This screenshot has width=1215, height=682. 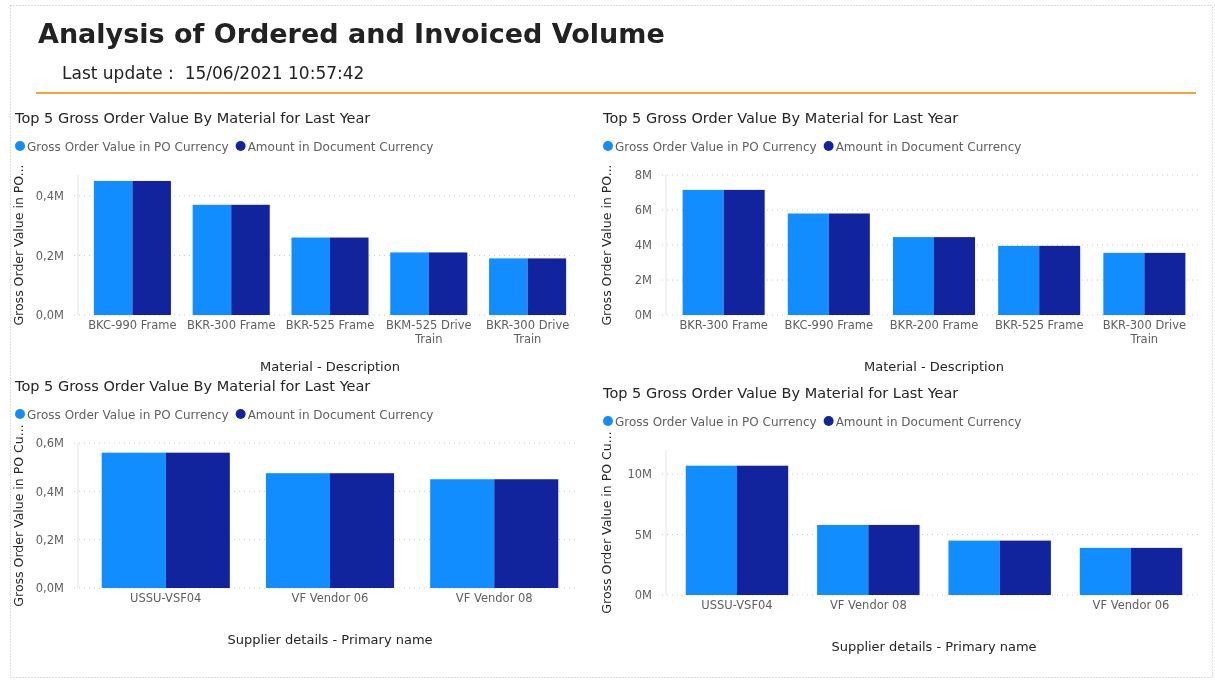 I want to click on y-tick-label: 0,6M, so click(x=49, y=443).